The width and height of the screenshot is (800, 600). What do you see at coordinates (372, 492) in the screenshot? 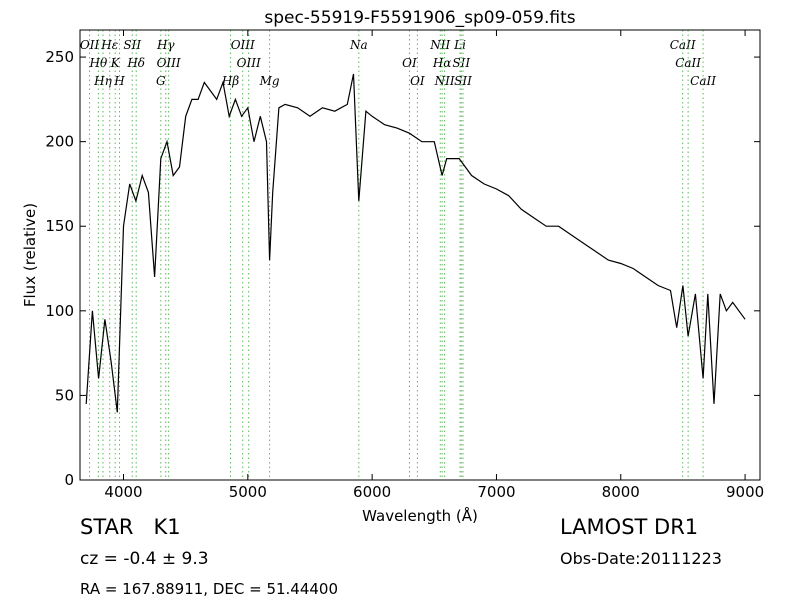
I see `x-tick-label: 6000` at bounding box center [372, 492].